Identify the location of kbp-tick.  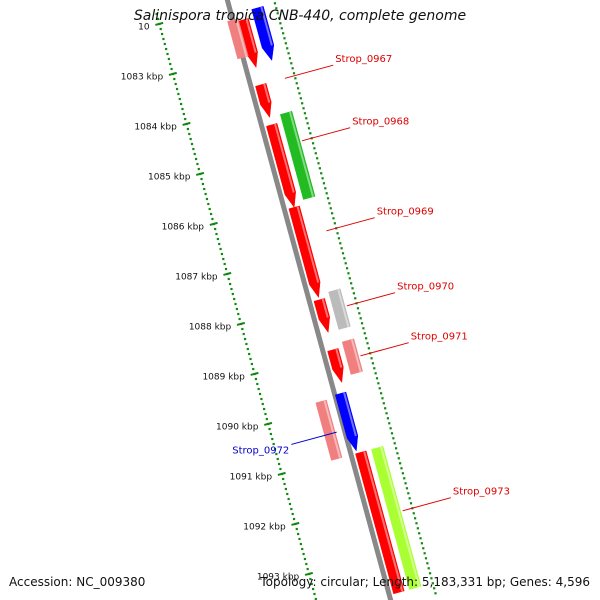
(268, 423).